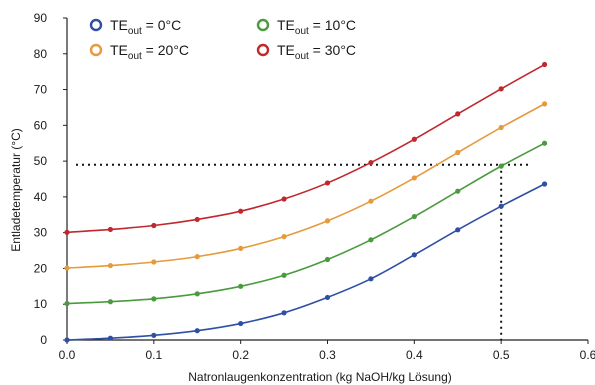  I want to click on legend-item: TEout = 30°C, so click(306, 52).